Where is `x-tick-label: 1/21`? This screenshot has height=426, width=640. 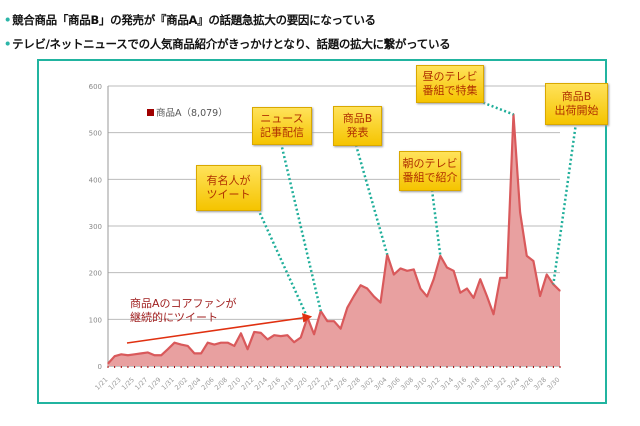
x-tick-label: 1/21 is located at coordinates (101, 384).